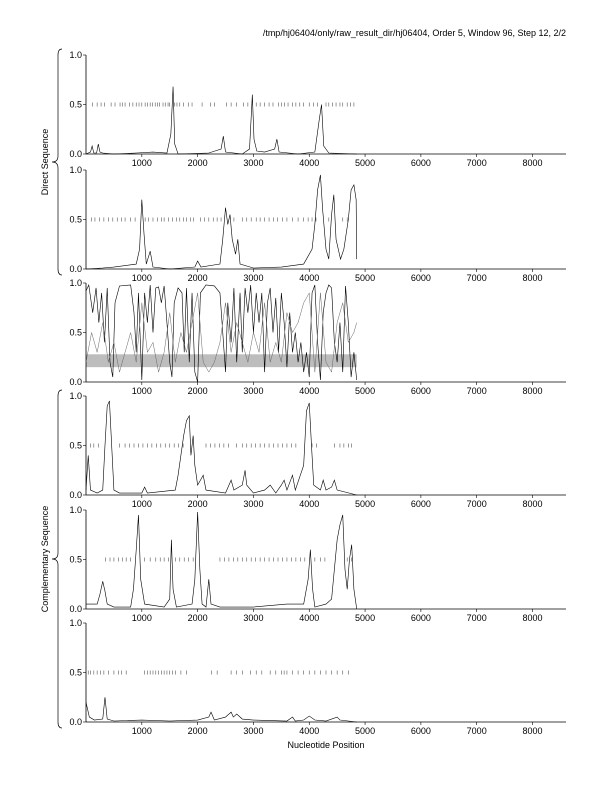  What do you see at coordinates (325, 745) in the screenshot?
I see `x-axis-title: Nucleotide Position` at bounding box center [325, 745].